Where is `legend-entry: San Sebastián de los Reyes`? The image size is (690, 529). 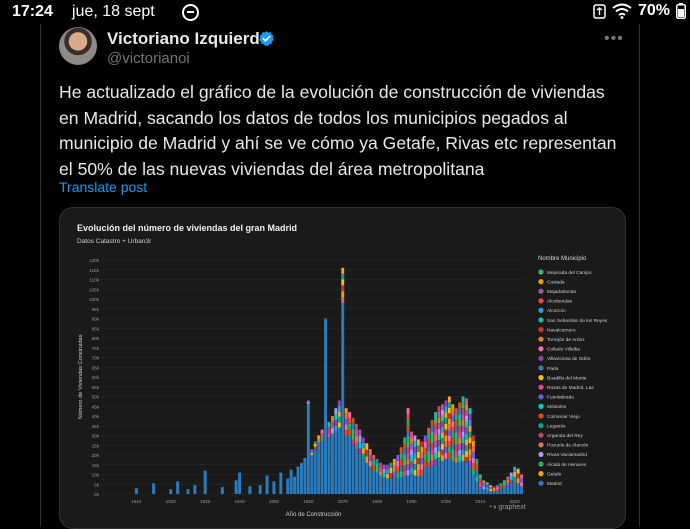
legend-entry: San Sebastián de los Reyes is located at coordinates (577, 321).